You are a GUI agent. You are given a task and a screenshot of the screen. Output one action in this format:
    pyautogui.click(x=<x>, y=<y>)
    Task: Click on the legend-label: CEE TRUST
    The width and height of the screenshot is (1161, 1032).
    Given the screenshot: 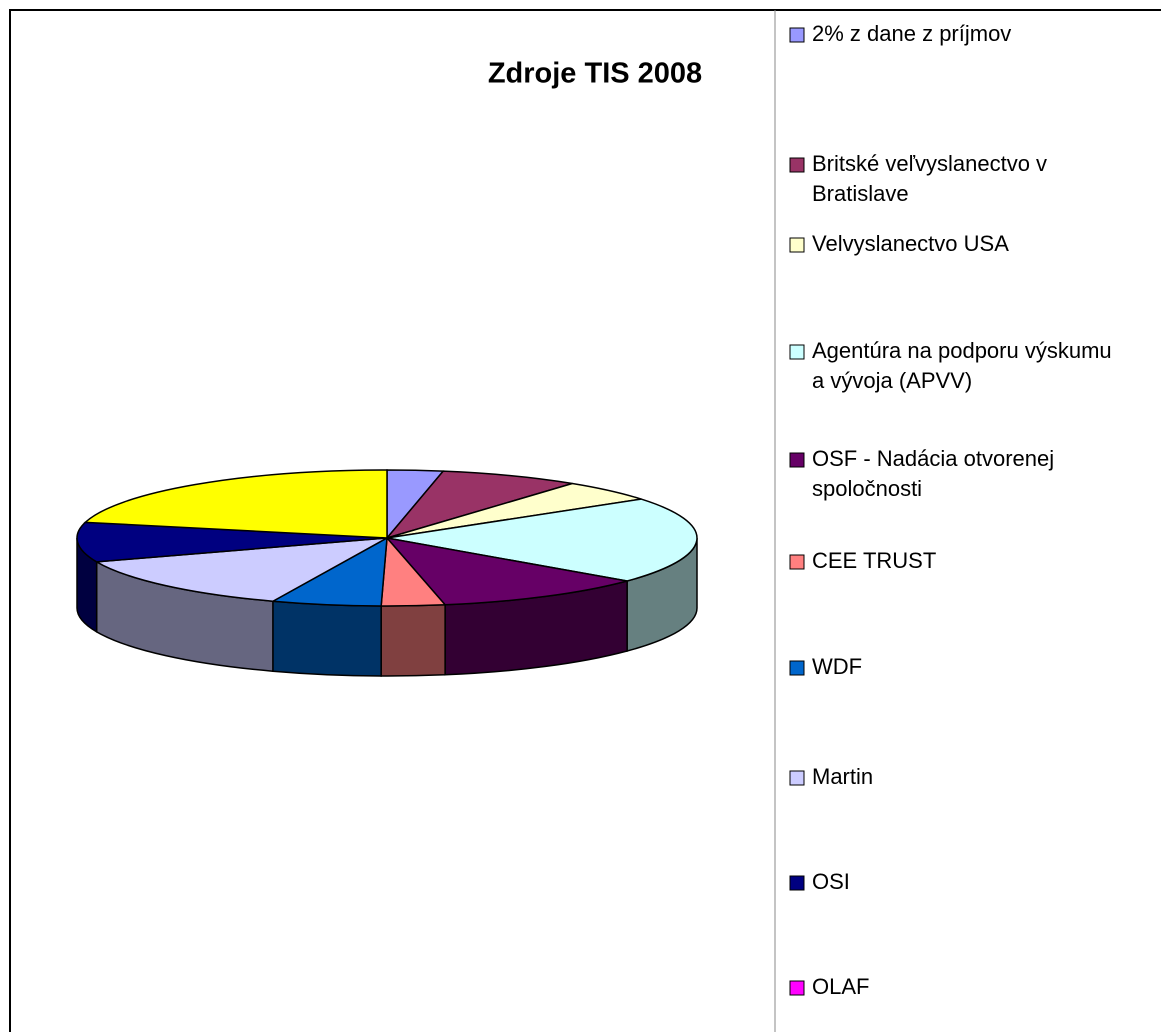 What is the action you would take?
    pyautogui.click(x=874, y=560)
    